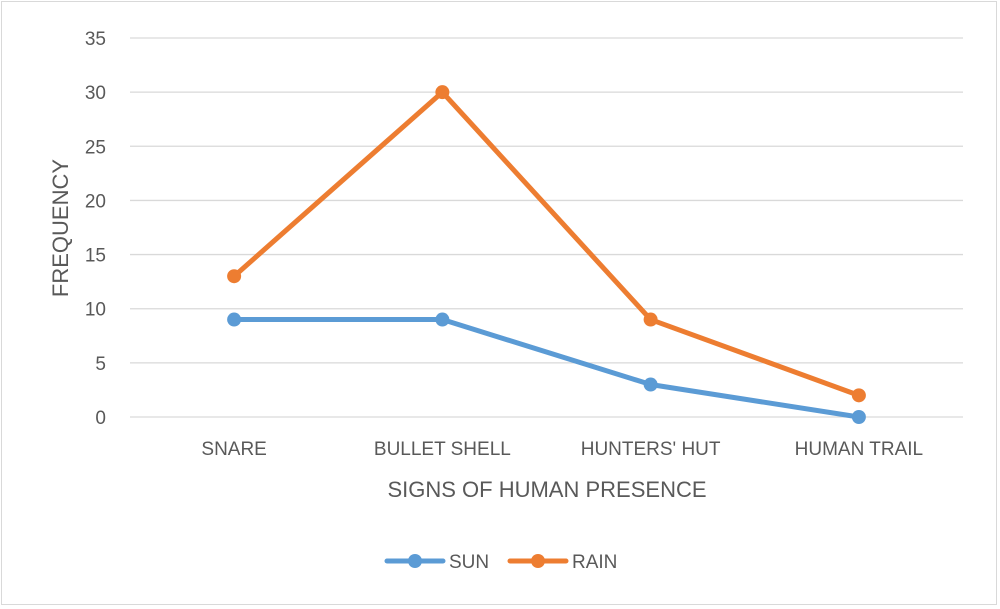  What do you see at coordinates (442, 449) in the screenshot?
I see `x-tick-label: BULLET SHELL` at bounding box center [442, 449].